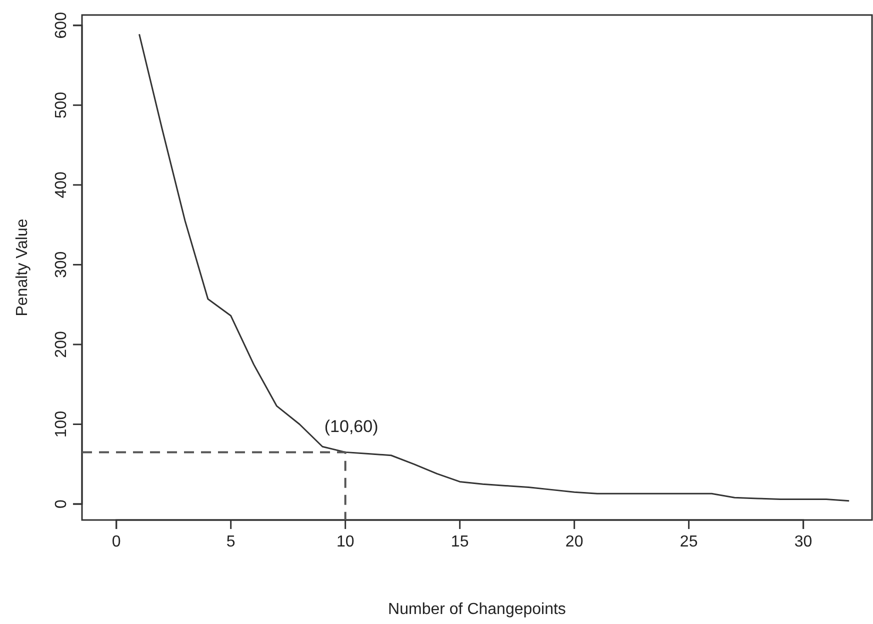 The image size is (873, 624). Describe the element at coordinates (61, 344) in the screenshot. I see `y-tick-label: 200` at that location.